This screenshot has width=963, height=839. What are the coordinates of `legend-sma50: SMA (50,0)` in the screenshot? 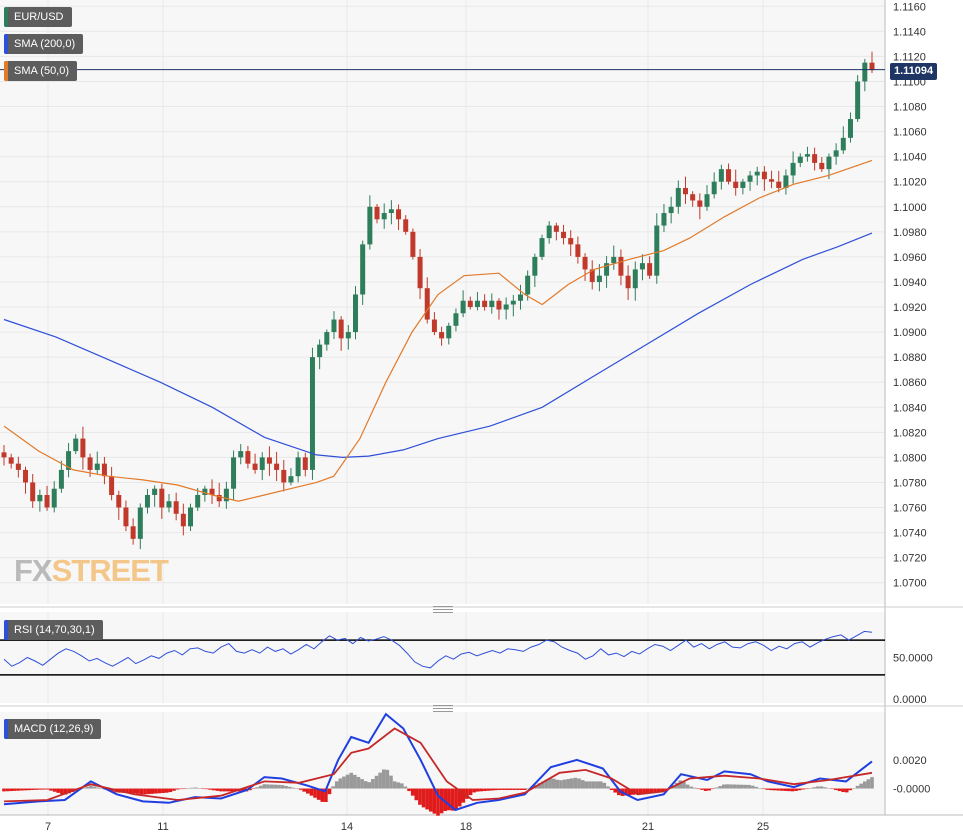 It's located at (41, 71).